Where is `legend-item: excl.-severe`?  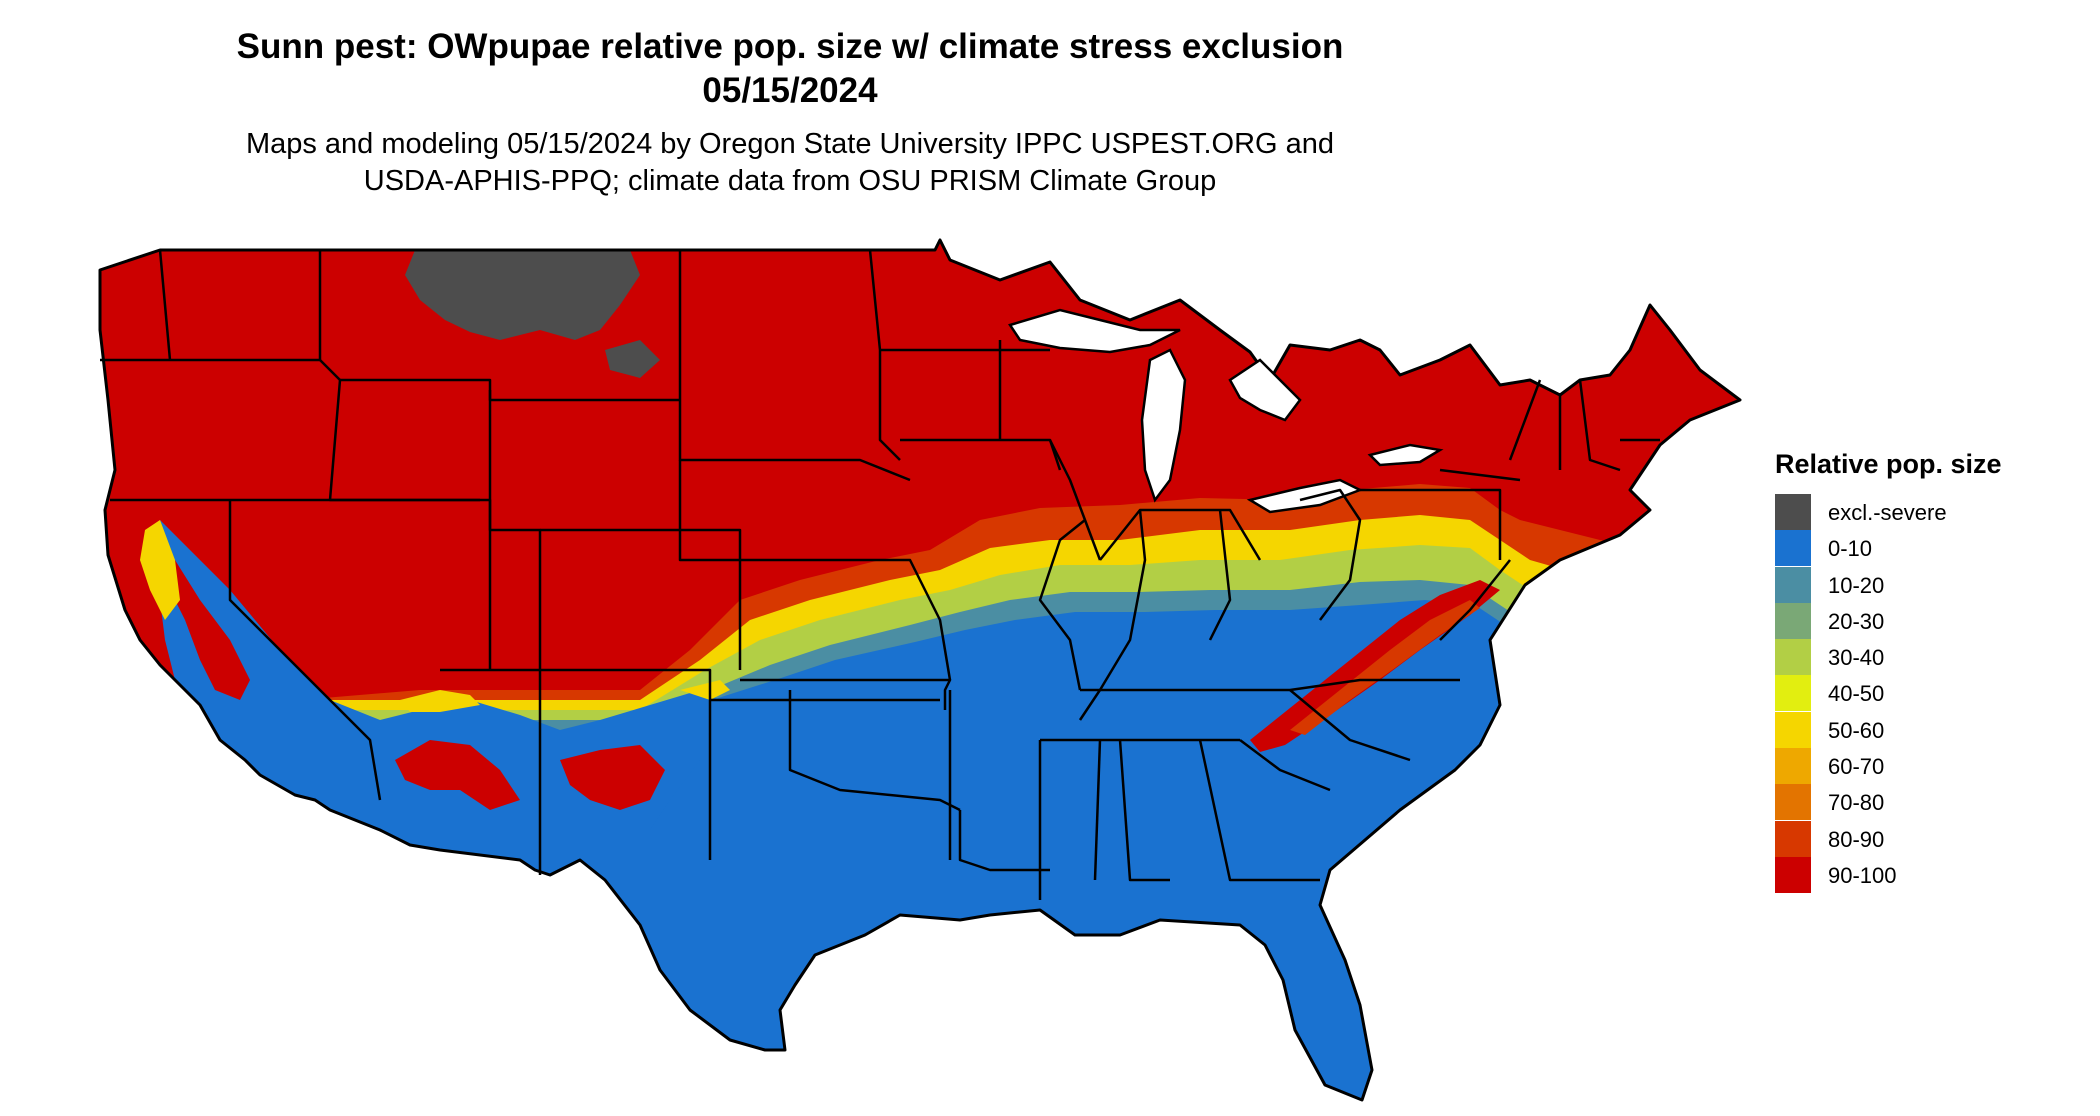
legend-item: excl.-severe is located at coordinates (1925, 512).